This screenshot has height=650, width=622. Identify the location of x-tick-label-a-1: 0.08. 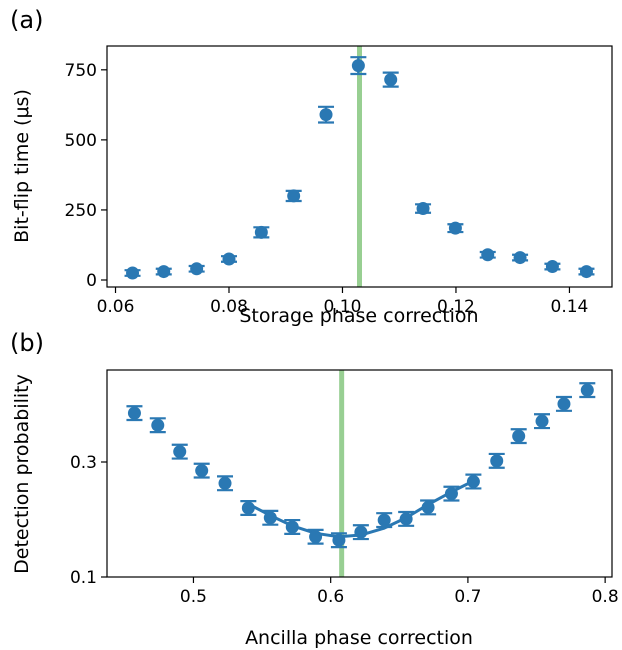
(229, 307).